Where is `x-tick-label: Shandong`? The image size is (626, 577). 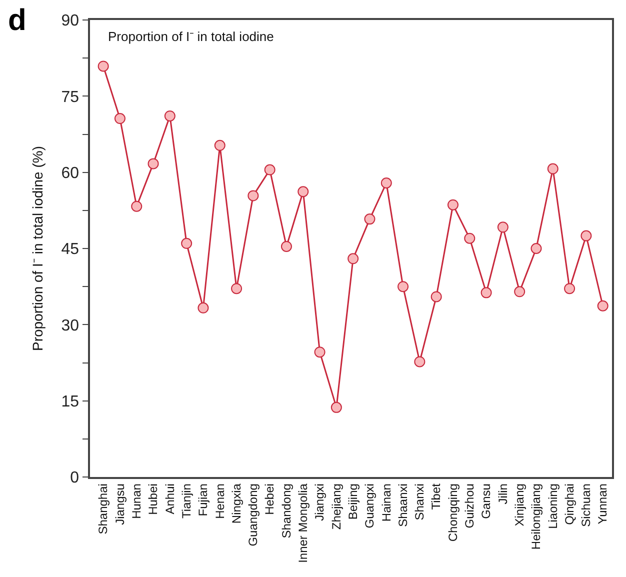 x-tick-label: Shandong is located at coordinates (286, 511).